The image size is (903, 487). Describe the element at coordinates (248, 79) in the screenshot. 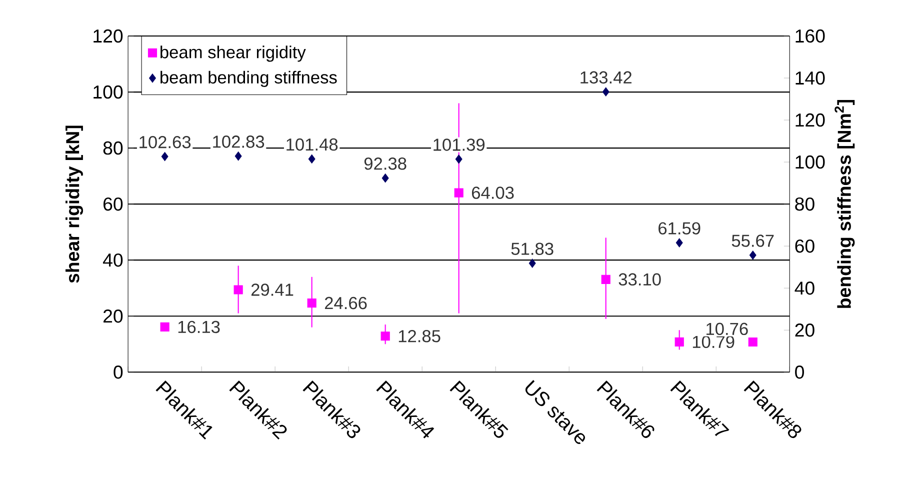

I see `legend-label: beam bending stiffness` at that location.